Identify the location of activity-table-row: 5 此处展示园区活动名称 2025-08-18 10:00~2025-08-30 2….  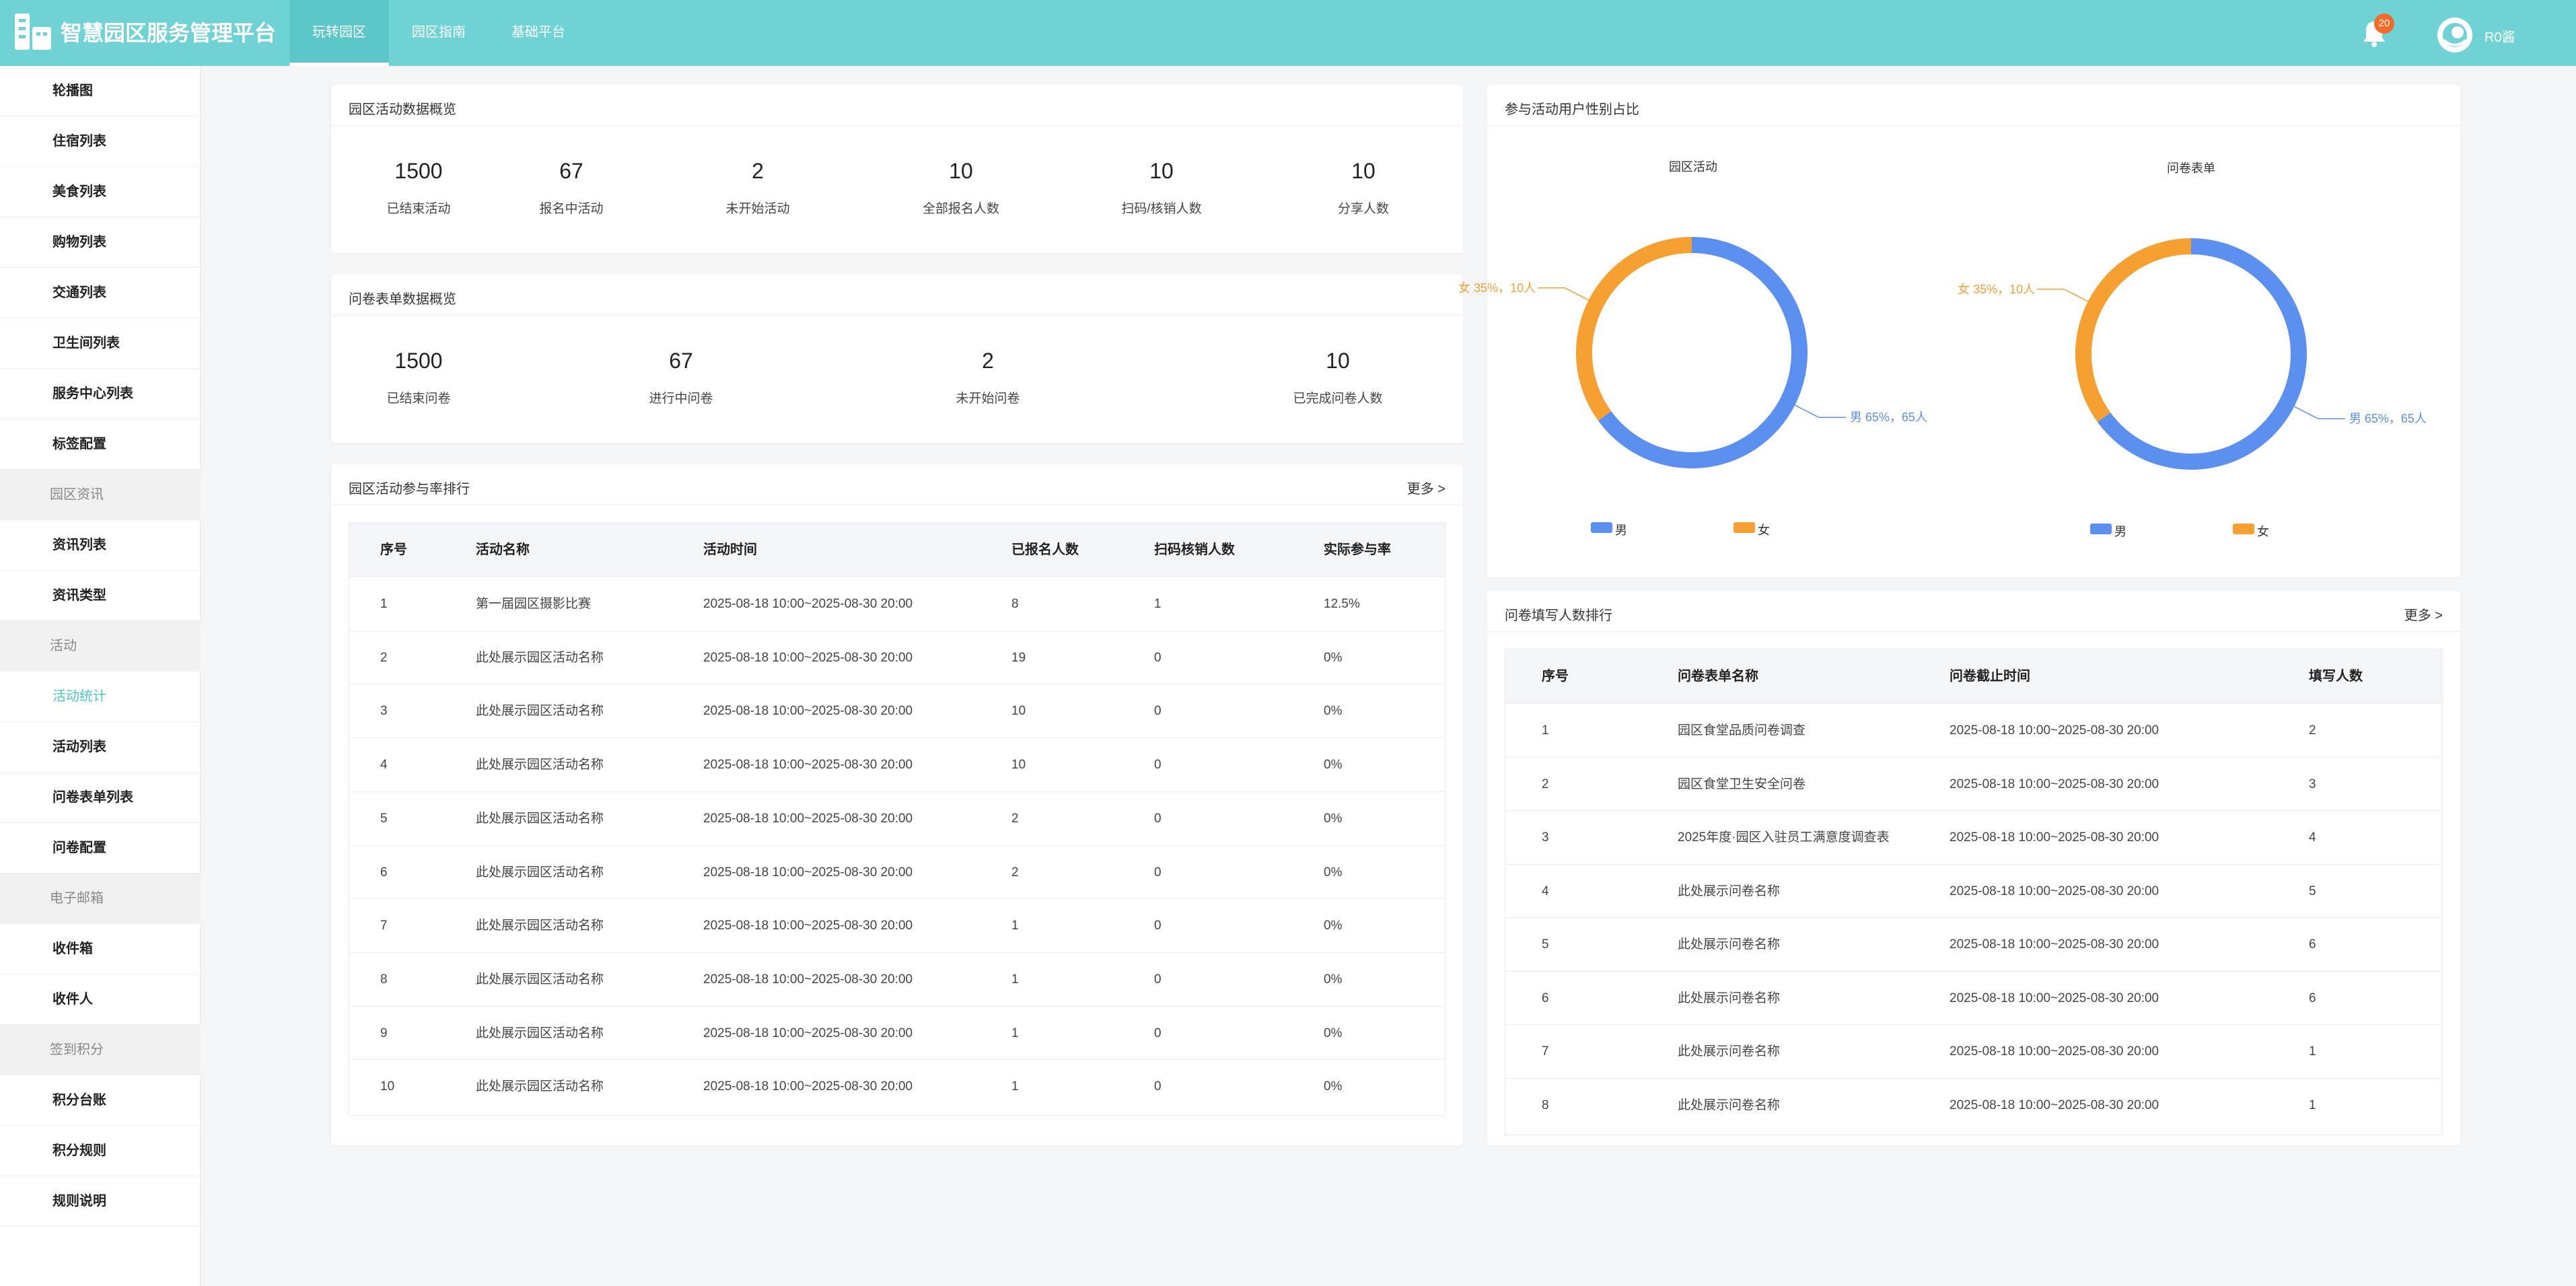
(897, 818).